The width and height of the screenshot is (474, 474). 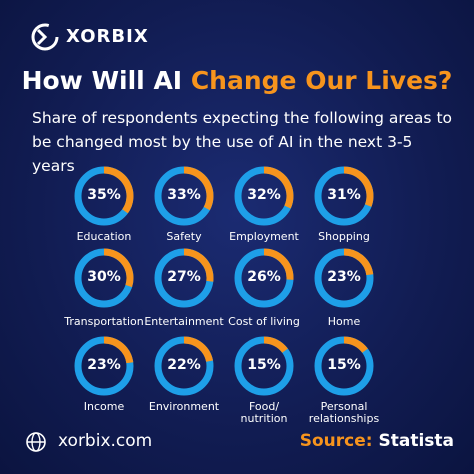 I want to click on value-label: 32%, so click(x=264, y=195).